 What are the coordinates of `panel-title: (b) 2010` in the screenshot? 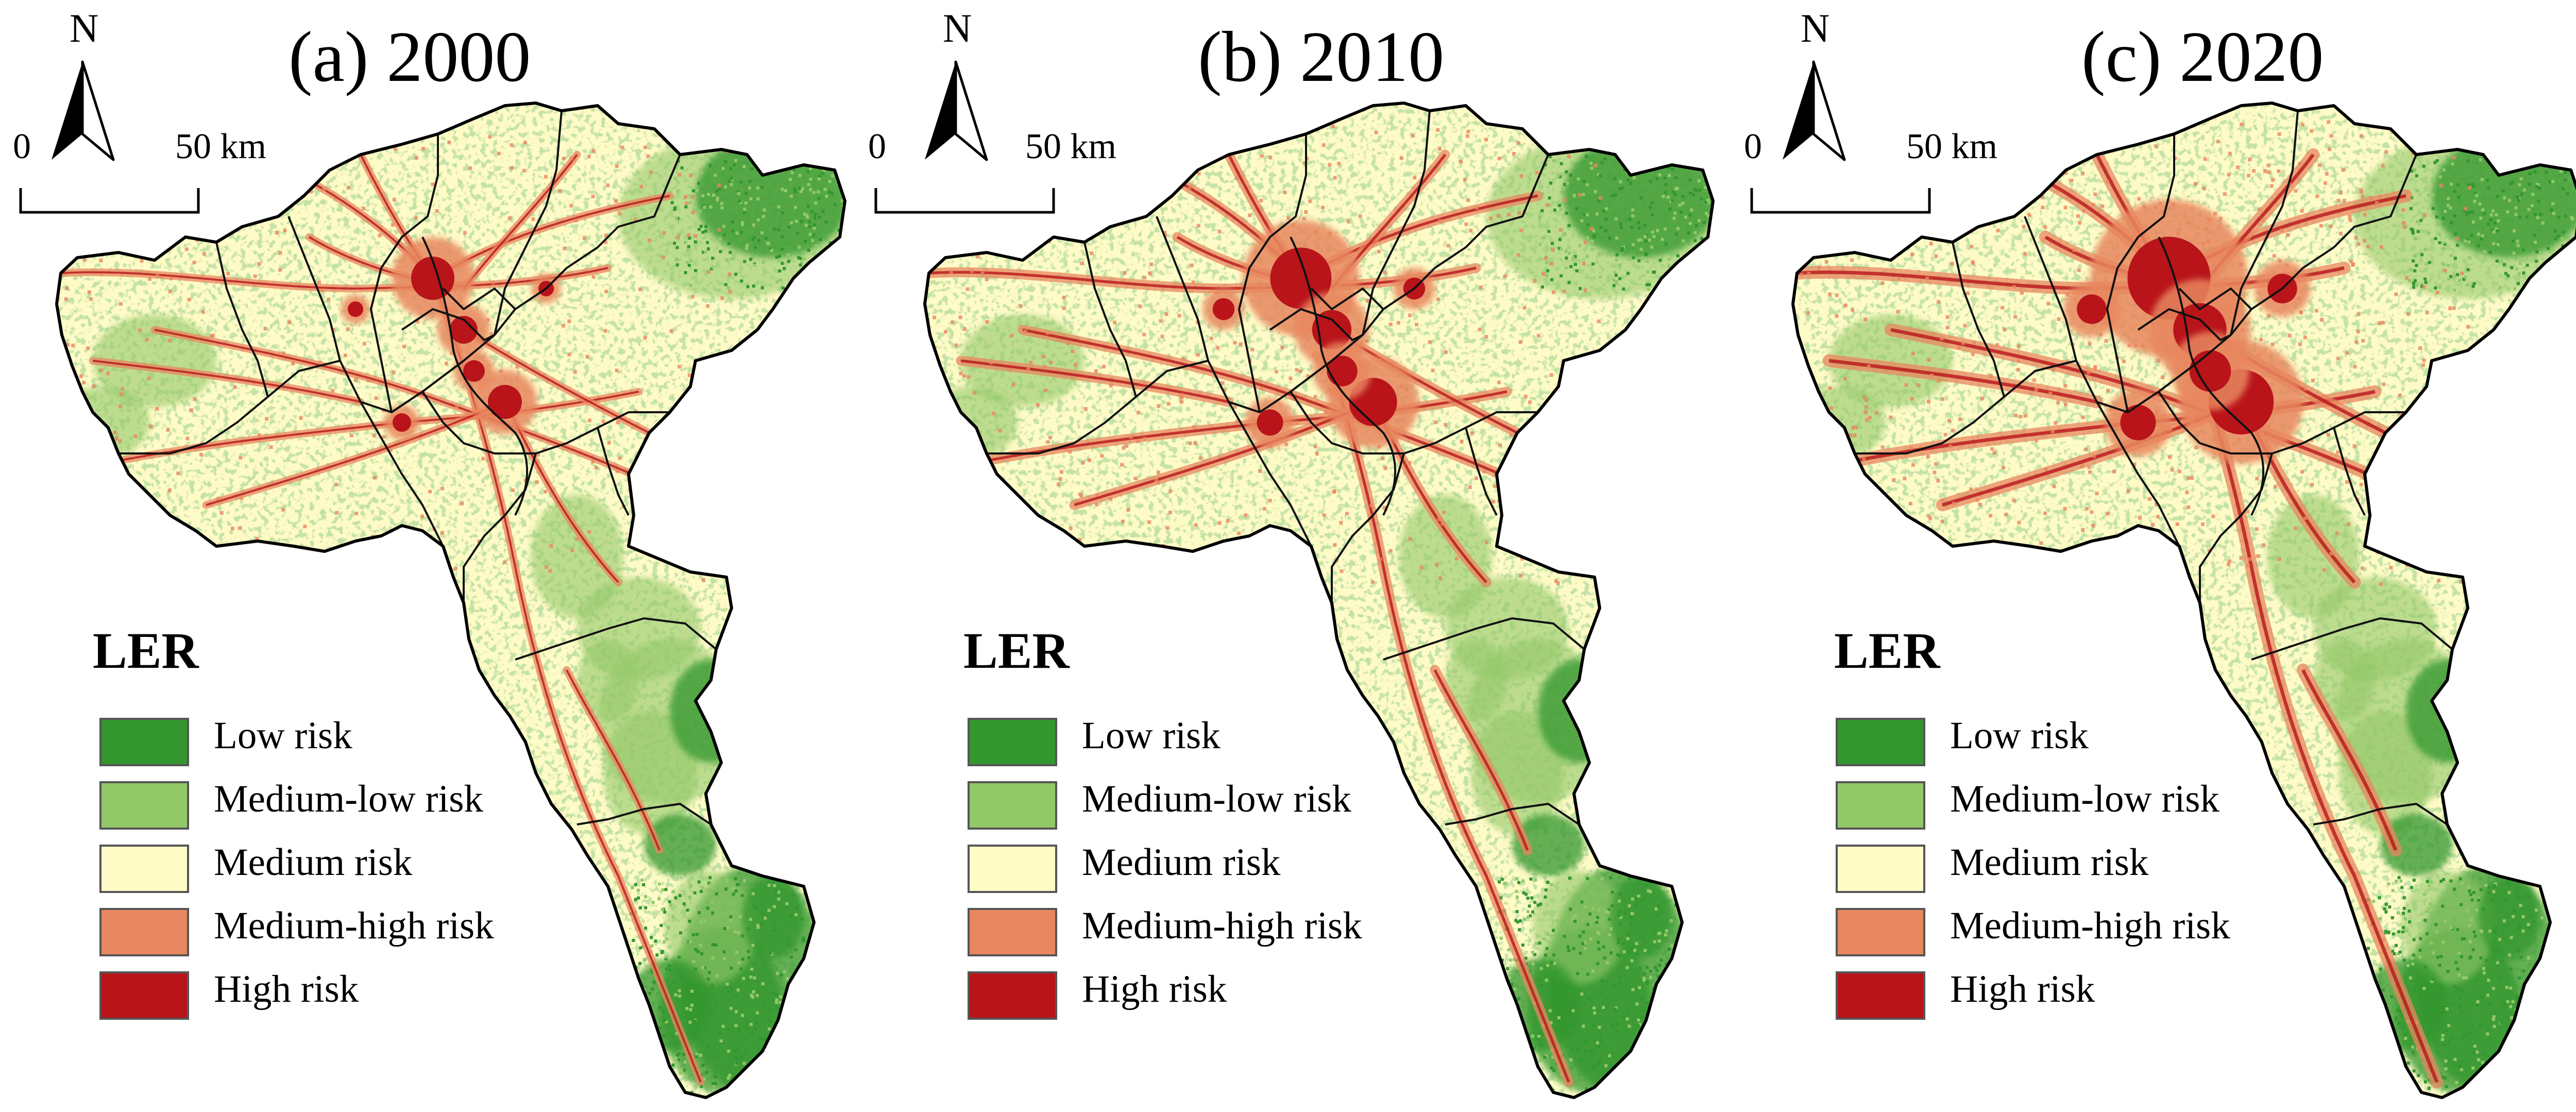 It's located at (1321, 57).